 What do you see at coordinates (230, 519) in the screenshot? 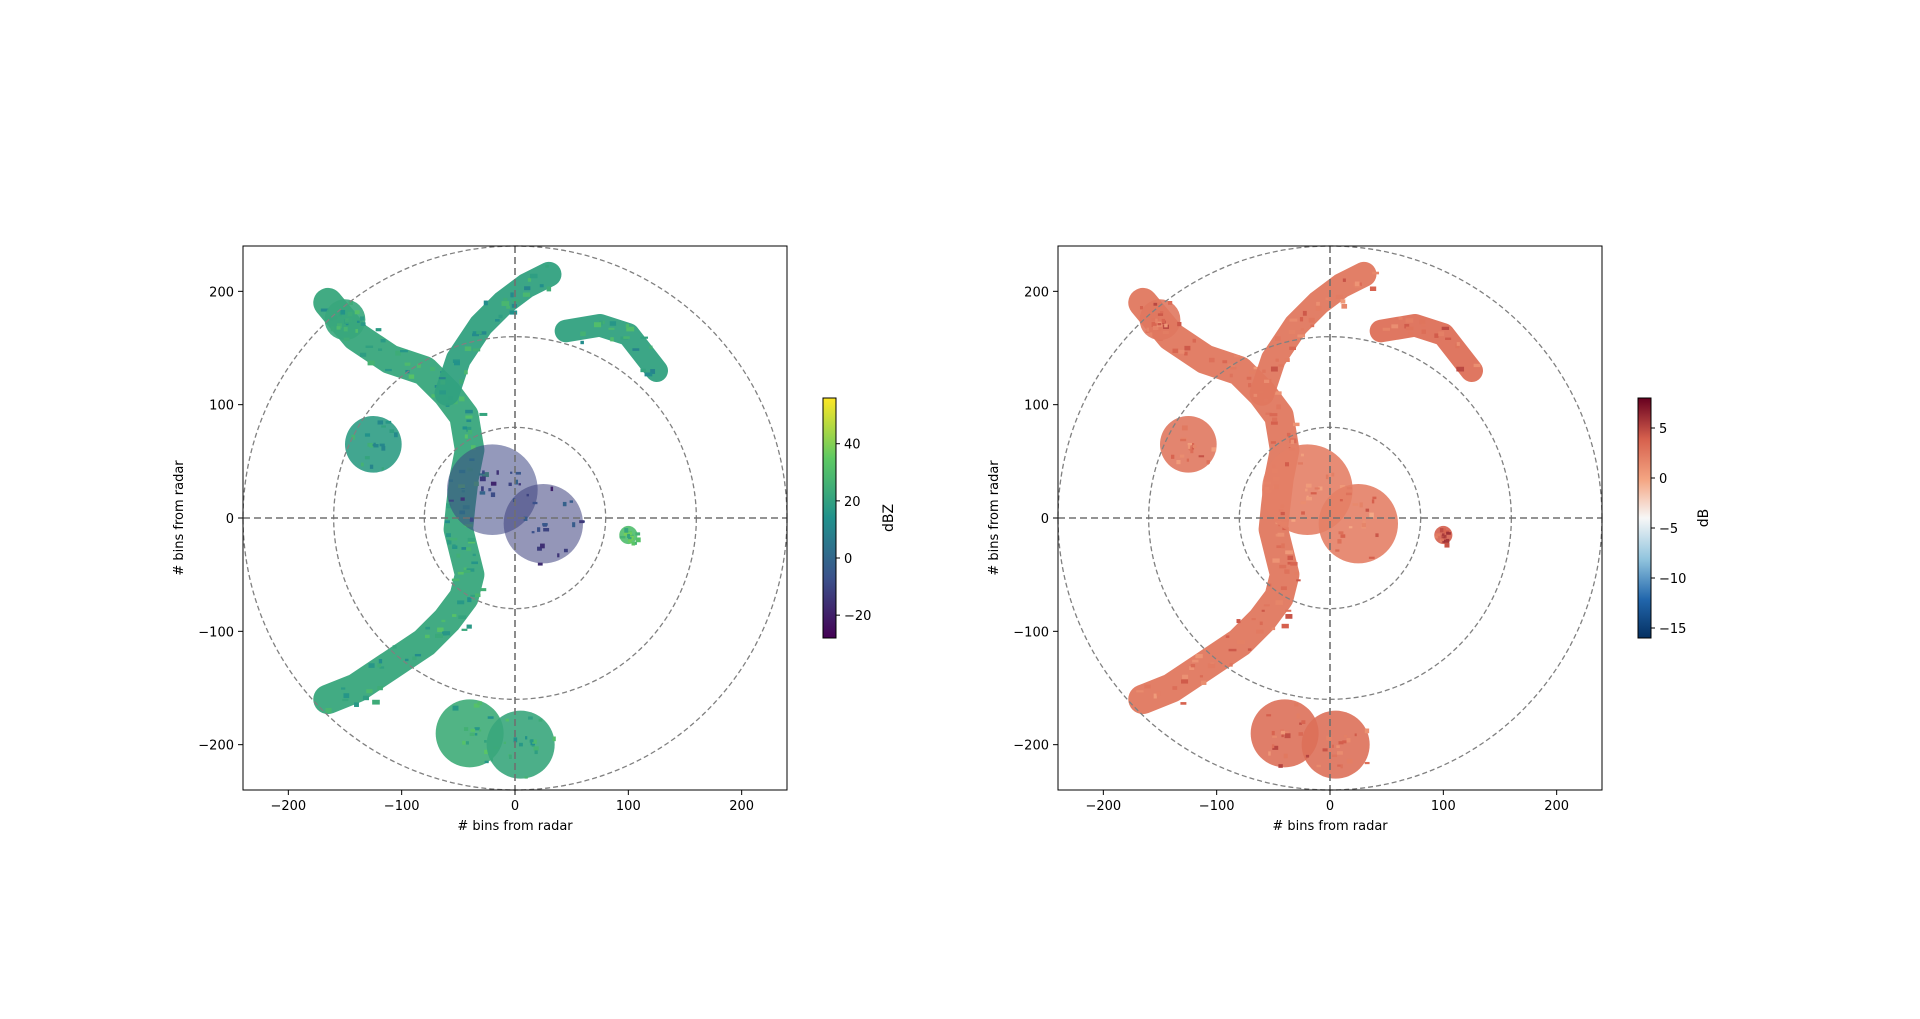
I see `y-tick-label: 0` at bounding box center [230, 519].